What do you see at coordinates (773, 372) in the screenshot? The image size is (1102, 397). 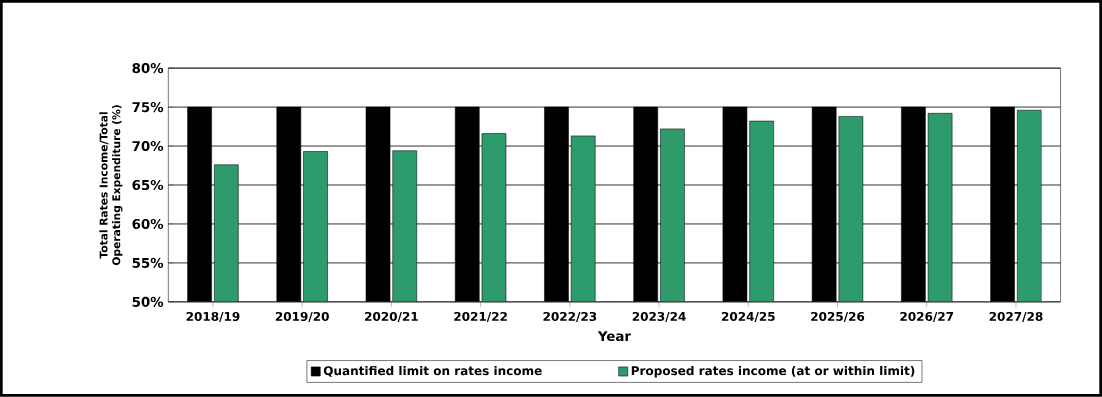 I see `legend-label: Proposed rates income (at or within limit)` at bounding box center [773, 372].